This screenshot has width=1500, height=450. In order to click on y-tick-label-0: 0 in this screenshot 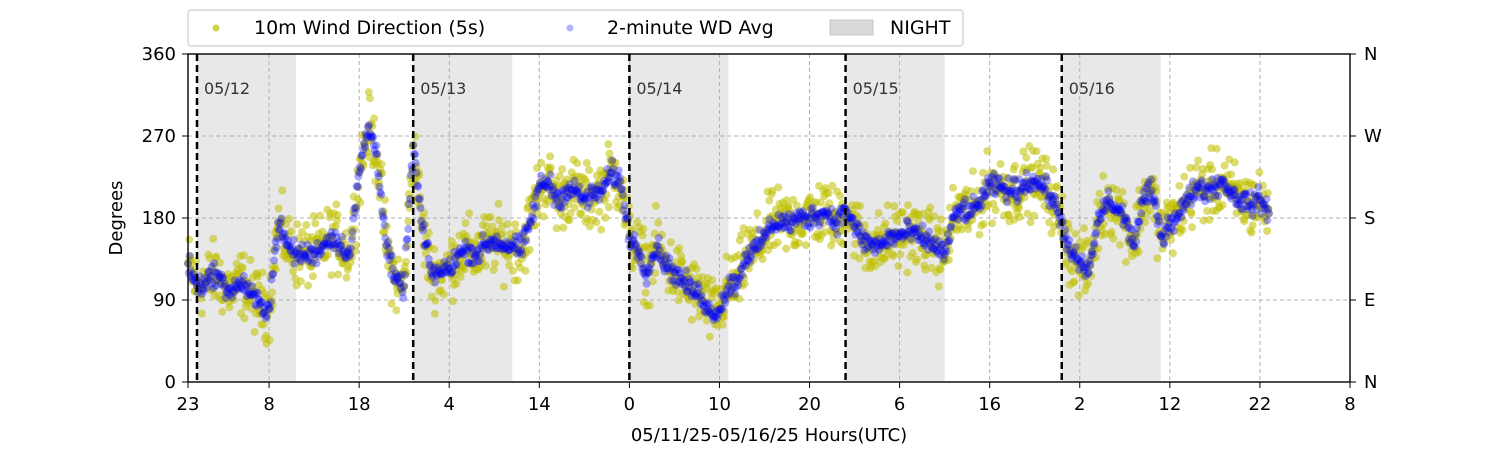, I will do `click(170, 382)`.